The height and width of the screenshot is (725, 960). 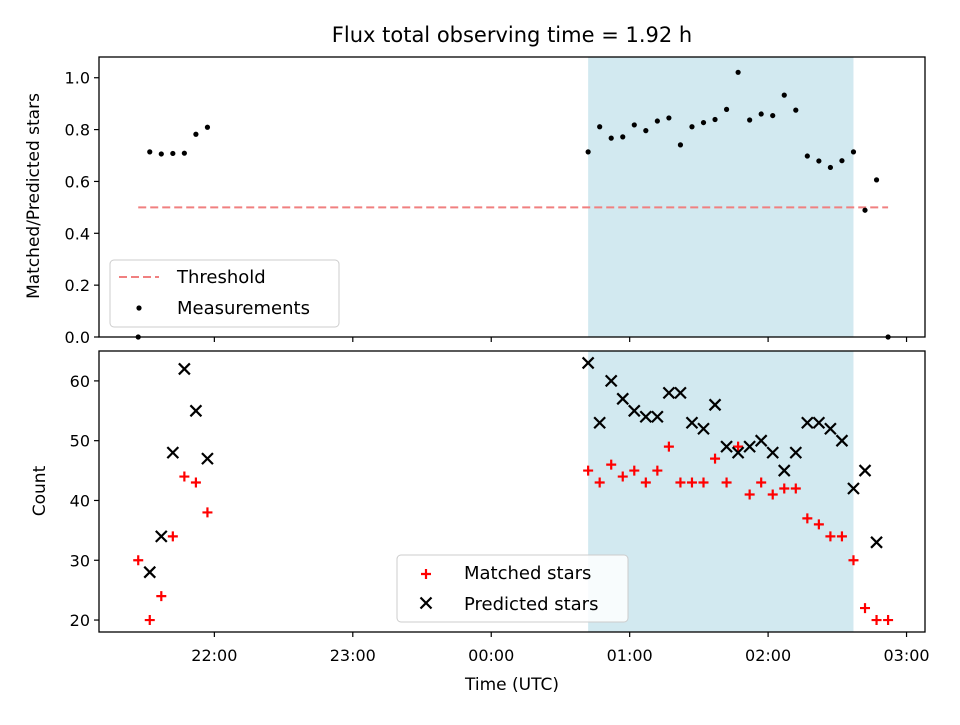 I want to click on x-tick-label: 22:00, so click(x=214, y=655).